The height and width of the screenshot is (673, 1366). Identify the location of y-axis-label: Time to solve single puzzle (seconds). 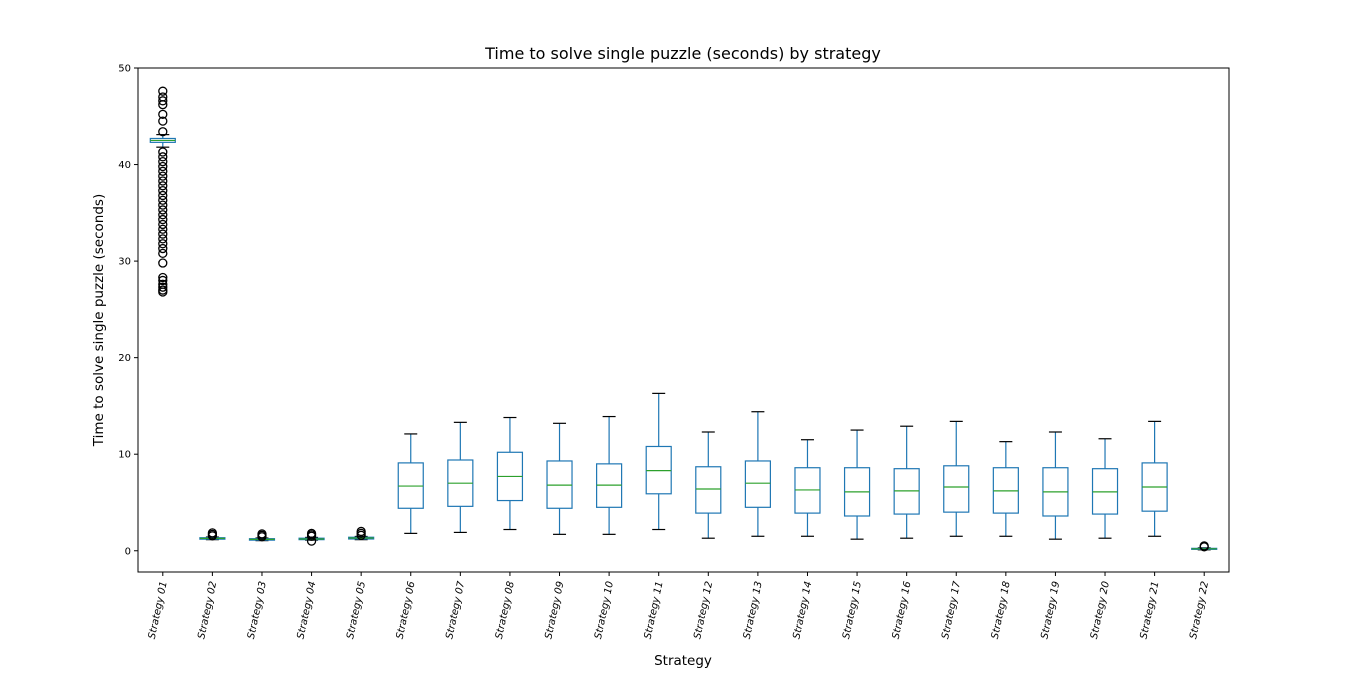
(99, 320).